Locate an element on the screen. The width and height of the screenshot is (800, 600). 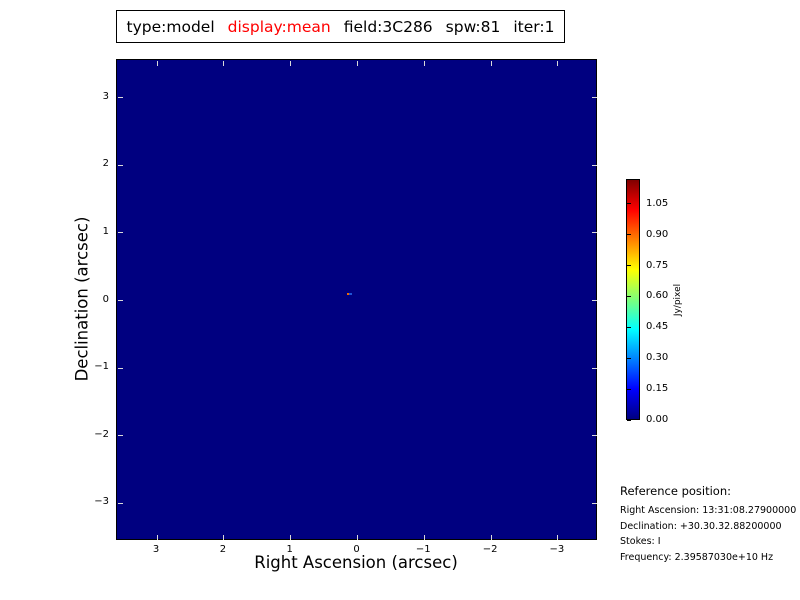
colorbar is located at coordinates (633, 299).